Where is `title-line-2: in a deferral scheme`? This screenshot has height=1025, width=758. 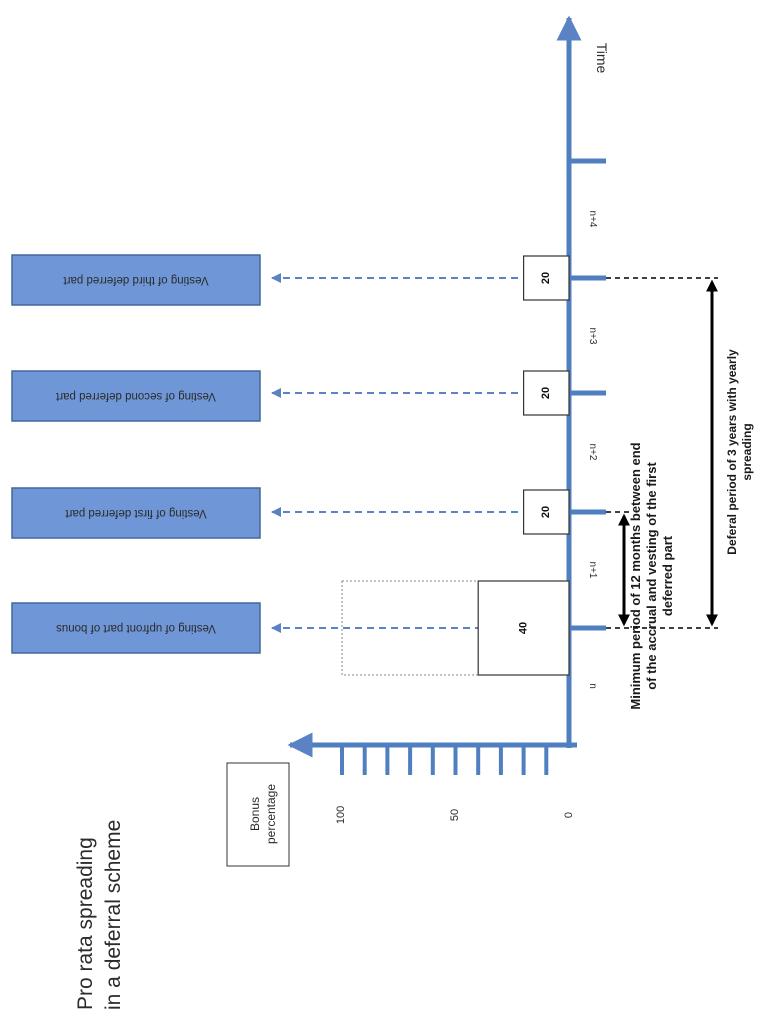
title-line-2: in a deferral scheme is located at coordinates (113, 915).